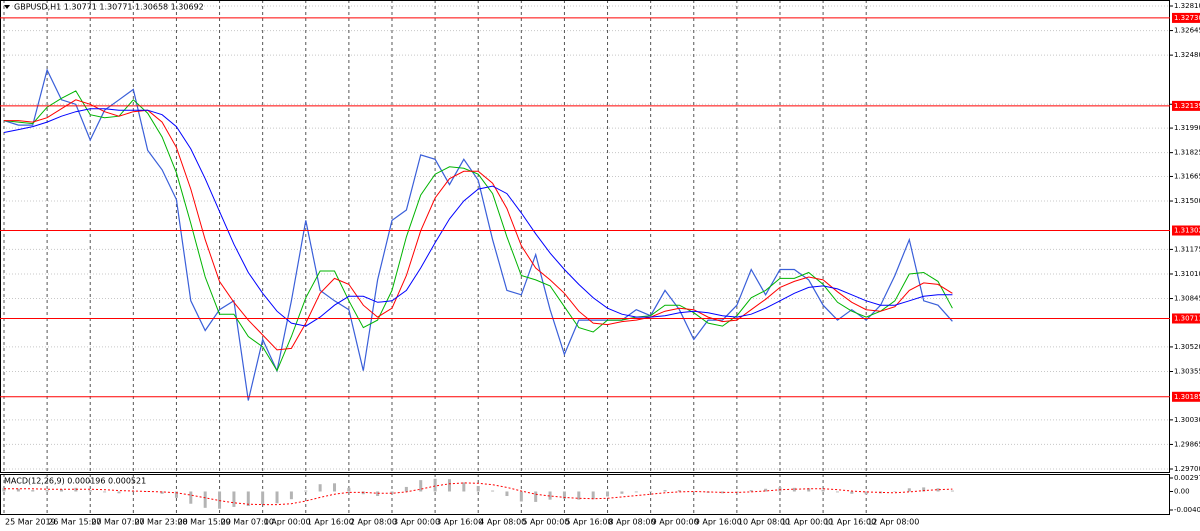 Image resolution: width=1200 pixels, height=531 pixels. What do you see at coordinates (764, 522) in the screenshot?
I see `x-tick-label: 10 Apr 08:00` at bounding box center [764, 522].